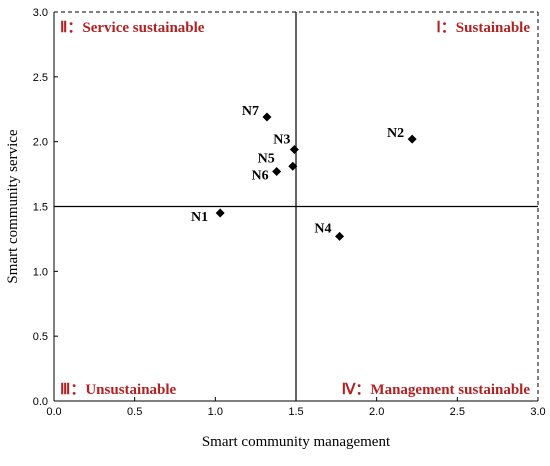 The width and height of the screenshot is (550, 466). I want to click on data-points: N1 N2 N3 N4 N5 N6 N7, so click(304, 172).